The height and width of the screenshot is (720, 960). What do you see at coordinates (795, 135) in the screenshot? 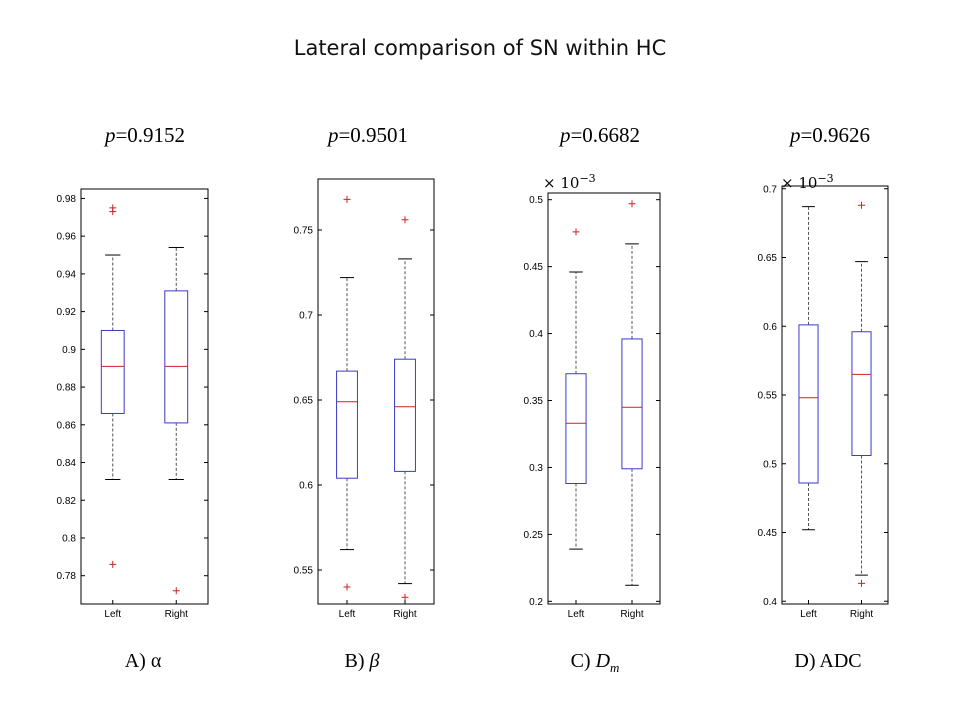
I see `p-symbol-d: p` at bounding box center [795, 135].